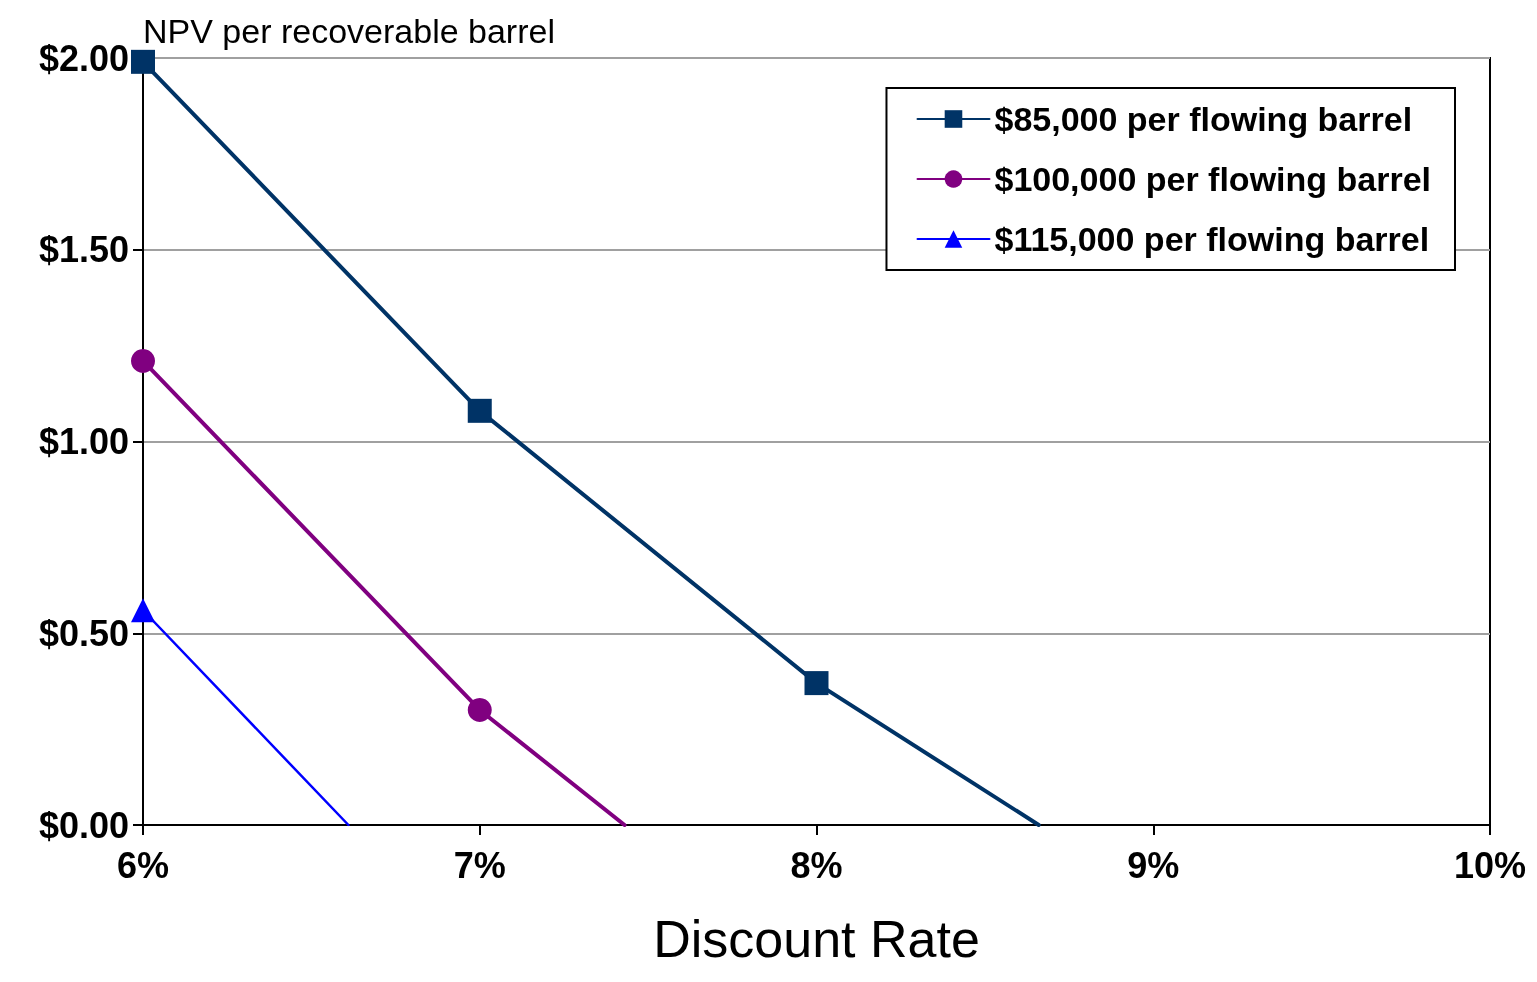  I want to click on legend-label: $115,000 per flowing barrel, so click(1212, 239).